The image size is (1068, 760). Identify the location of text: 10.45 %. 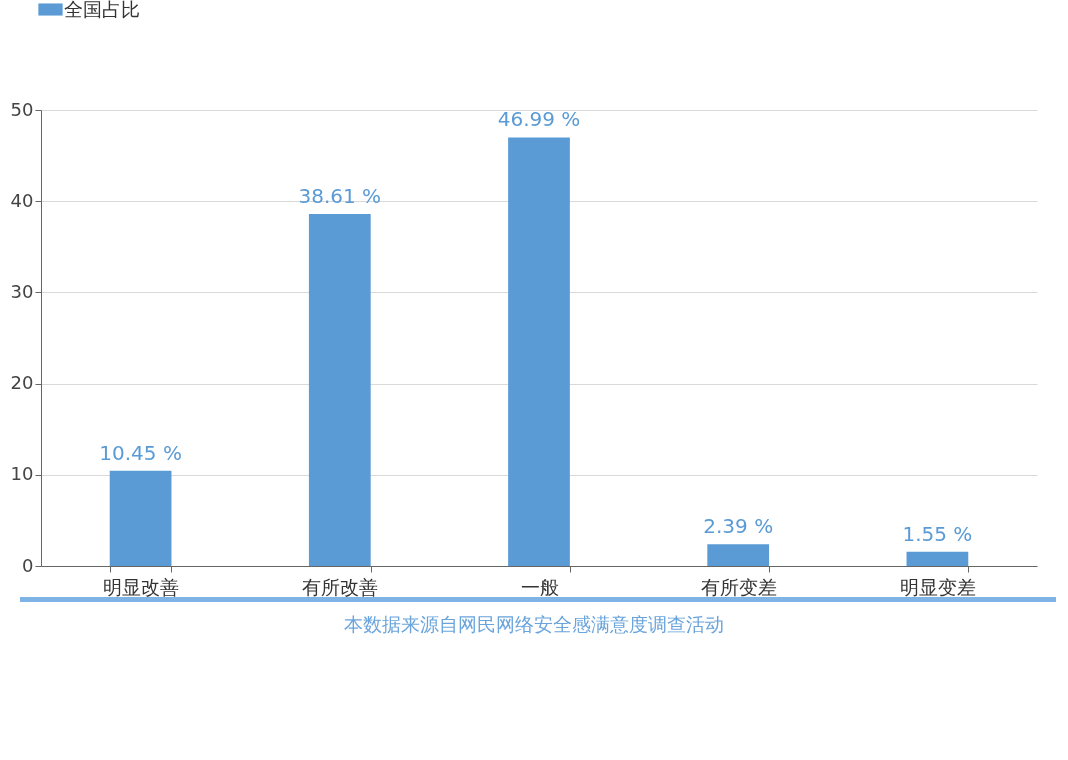
(140, 452).